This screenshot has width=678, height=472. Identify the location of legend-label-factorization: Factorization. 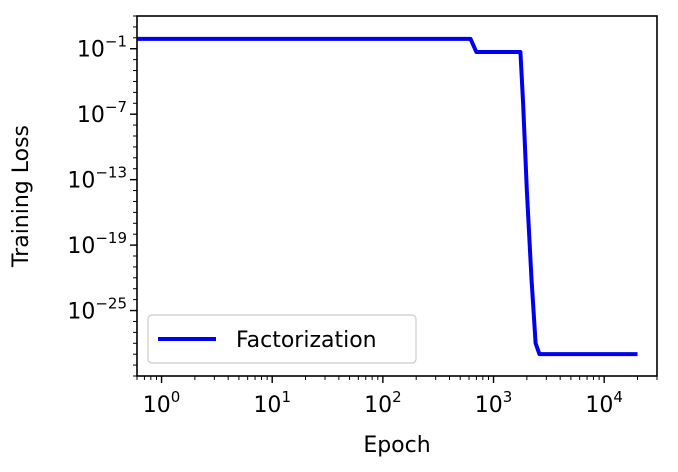
(306, 340).